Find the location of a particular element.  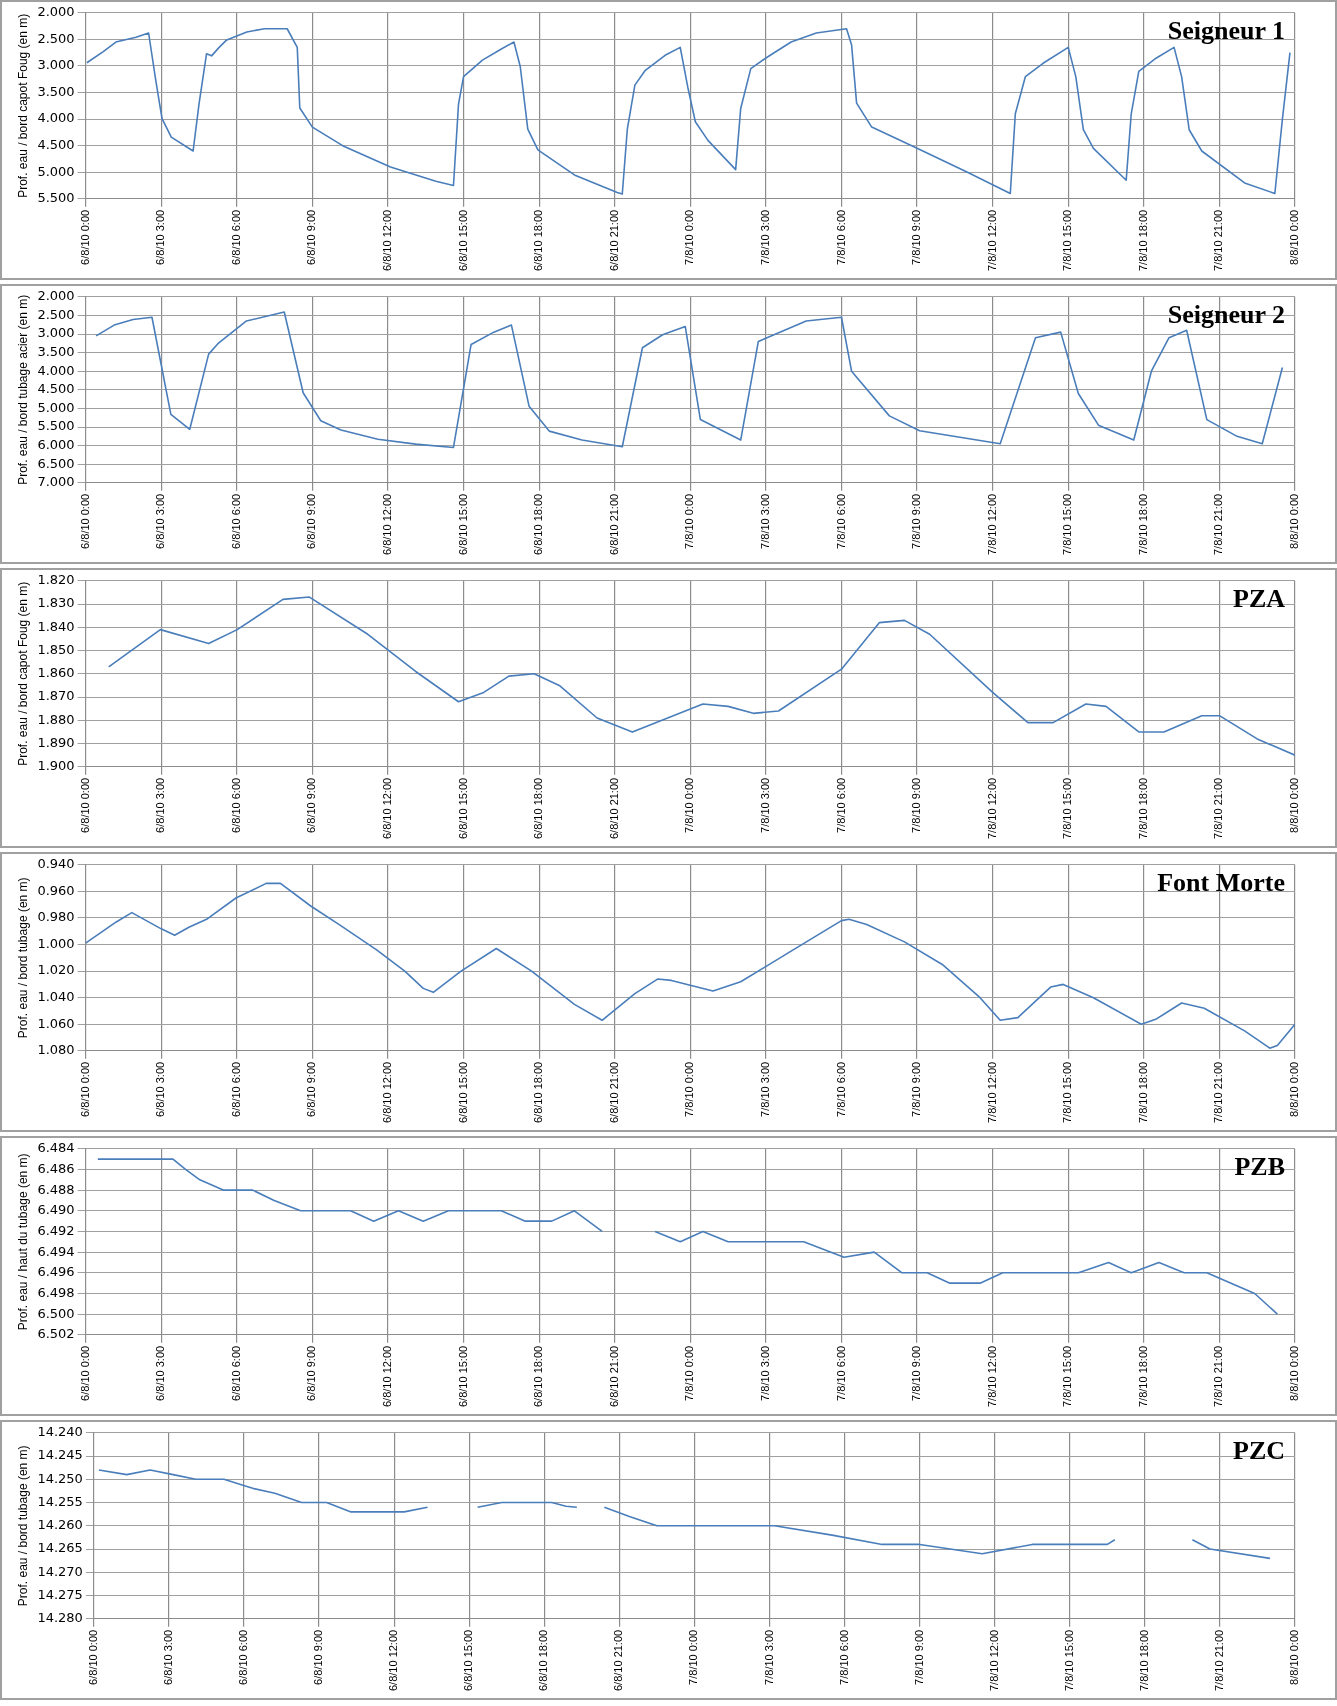

chart-title: Seigneur 1 is located at coordinates (1226, 30).